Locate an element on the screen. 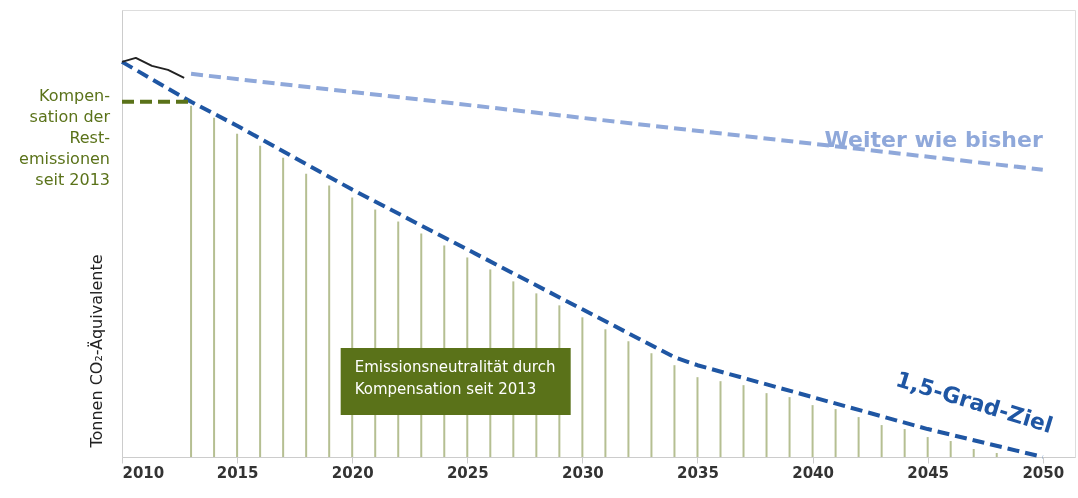 The image size is (1078, 498). y-axis-title: Tonnen CO₂-Äquivalente is located at coordinates (96, 351).